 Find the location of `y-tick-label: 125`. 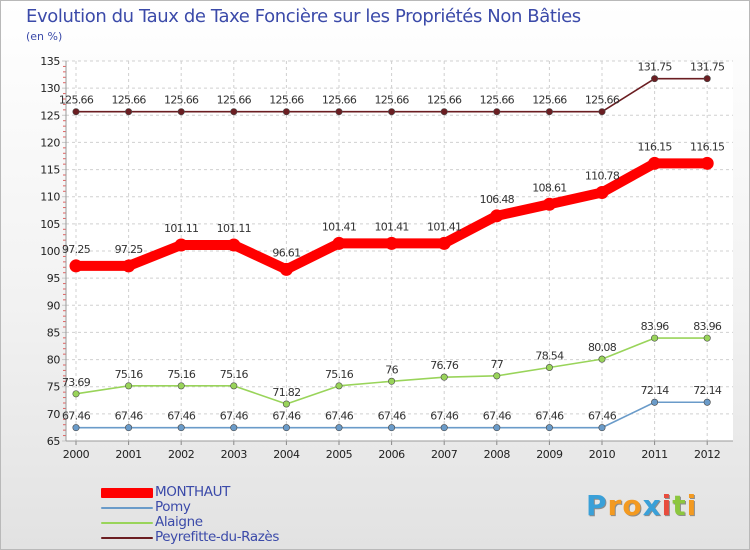

y-tick-label: 125 is located at coordinates (50, 115).